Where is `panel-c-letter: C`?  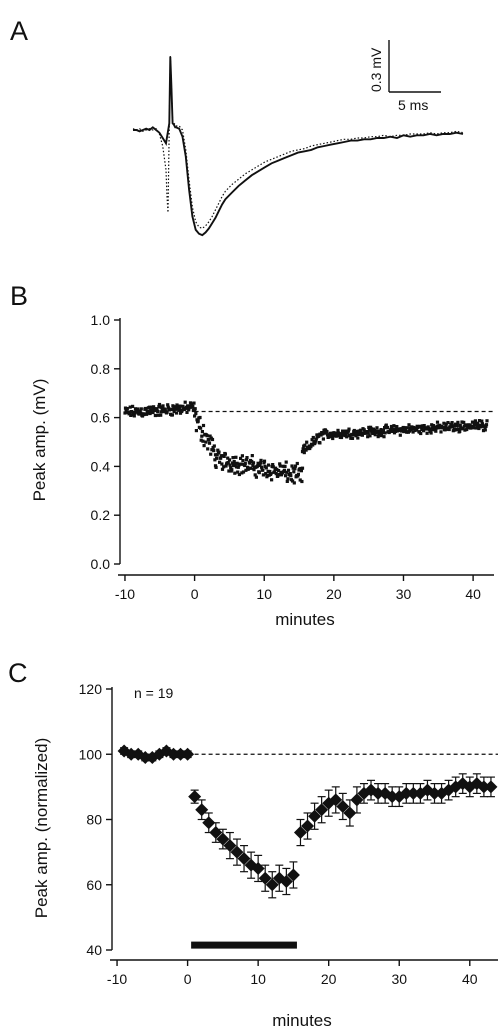
panel-c-letter: C is located at coordinates (18, 673).